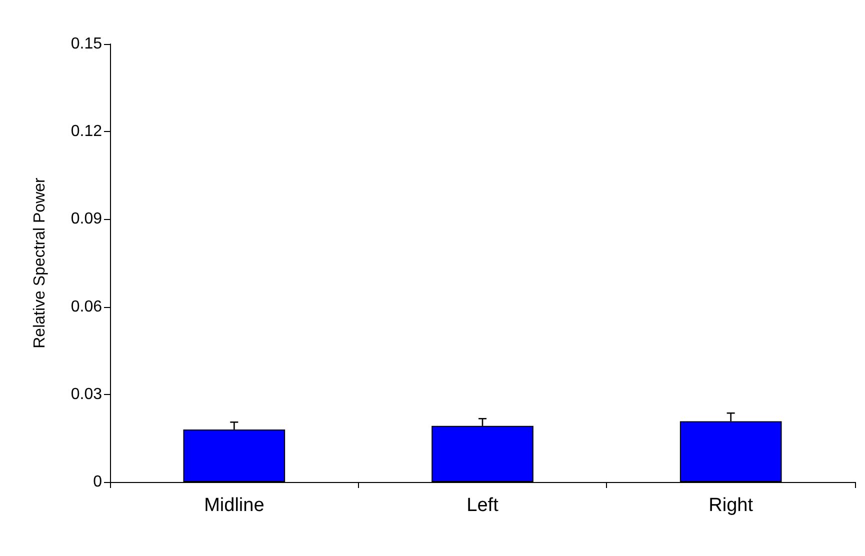 This screenshot has height=556, width=865. I want to click on y-tick-label: 0, so click(97, 482).